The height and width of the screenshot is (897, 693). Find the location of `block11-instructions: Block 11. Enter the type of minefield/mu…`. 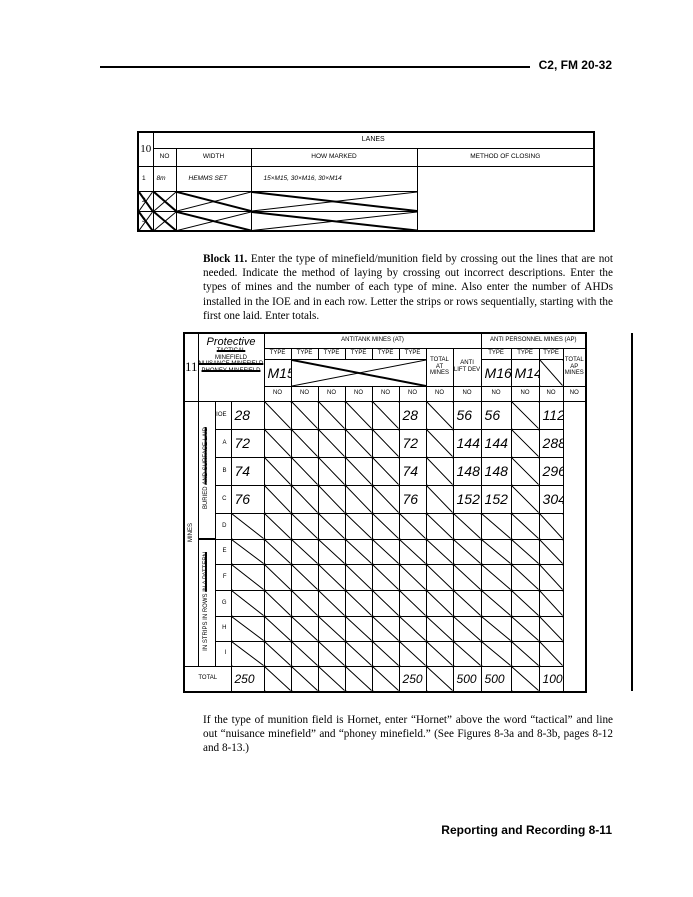

block11-instructions: Block 11. Enter the type of minefield/mu… is located at coordinates (408, 287).